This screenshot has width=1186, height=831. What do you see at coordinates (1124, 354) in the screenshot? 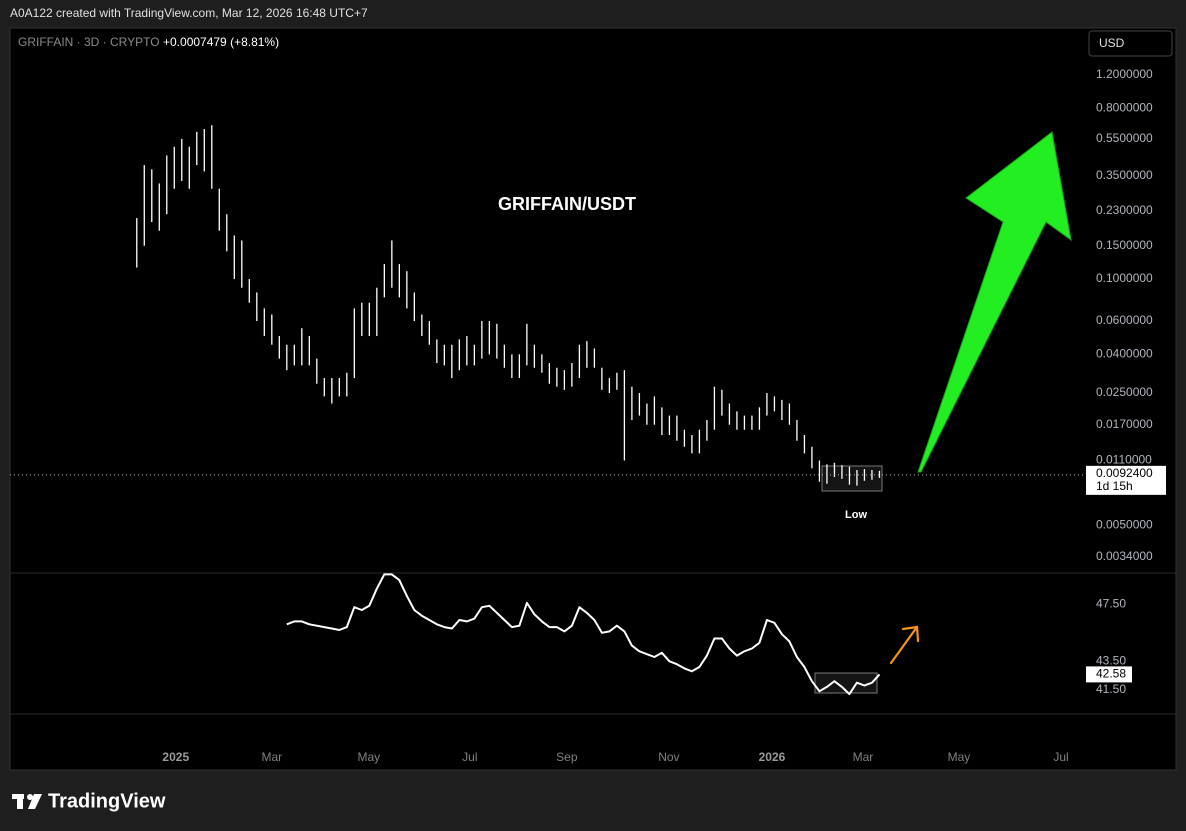
I see `y-tick-label: 0.0400000` at bounding box center [1124, 354].